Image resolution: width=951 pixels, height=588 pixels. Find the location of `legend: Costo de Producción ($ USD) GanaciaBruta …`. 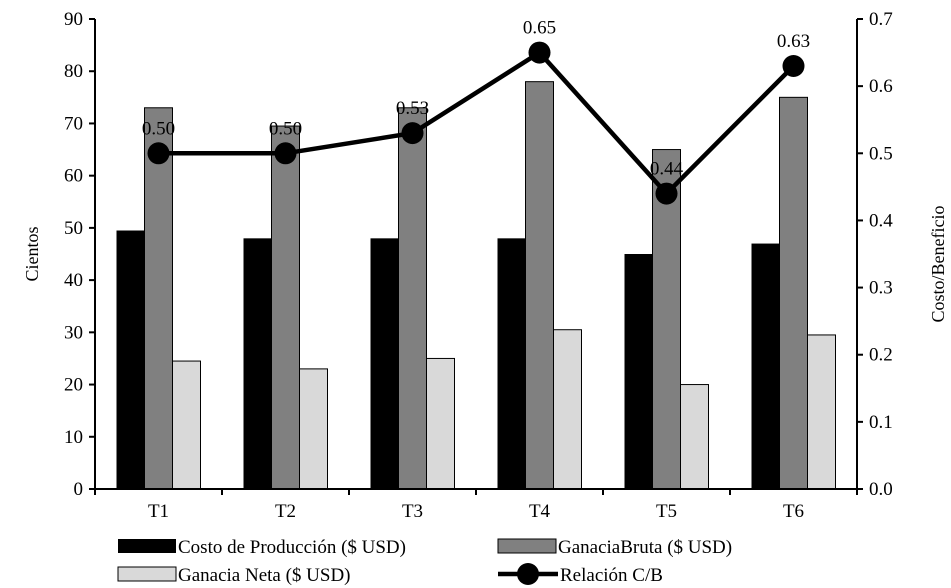

legend: Costo de Producción ($ USD) GanaciaBruta … is located at coordinates (424, 561).